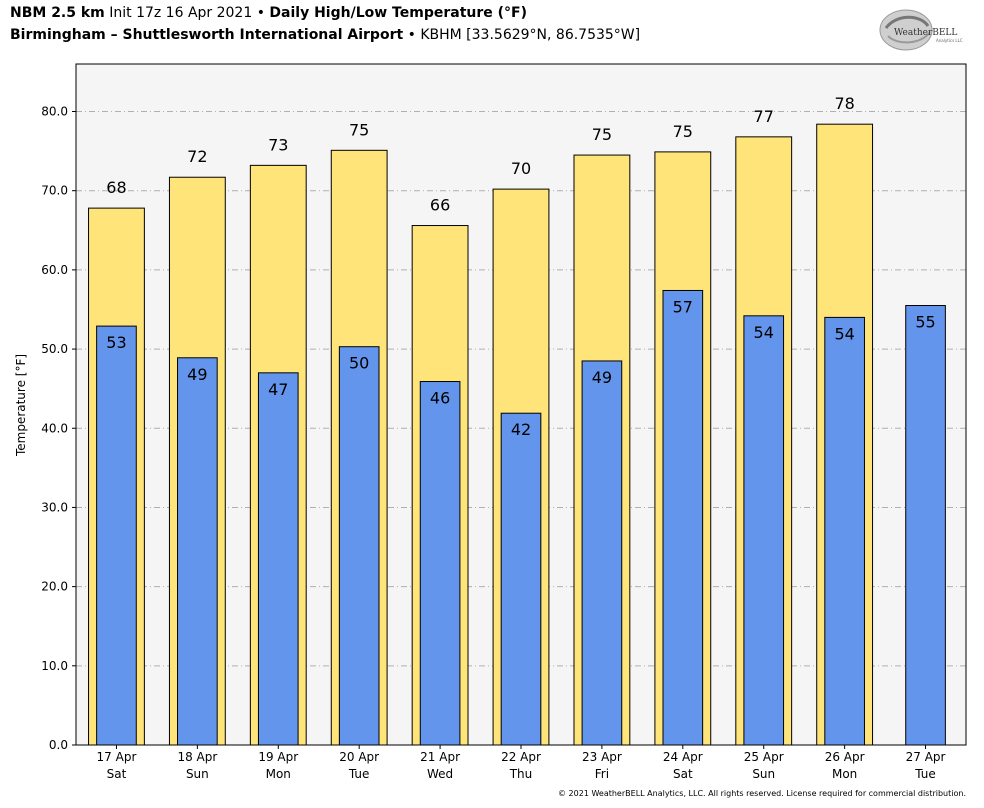 The height and width of the screenshot is (808, 984). Describe the element at coordinates (54, 666) in the screenshot. I see `y-tick-label: 10.0` at that location.